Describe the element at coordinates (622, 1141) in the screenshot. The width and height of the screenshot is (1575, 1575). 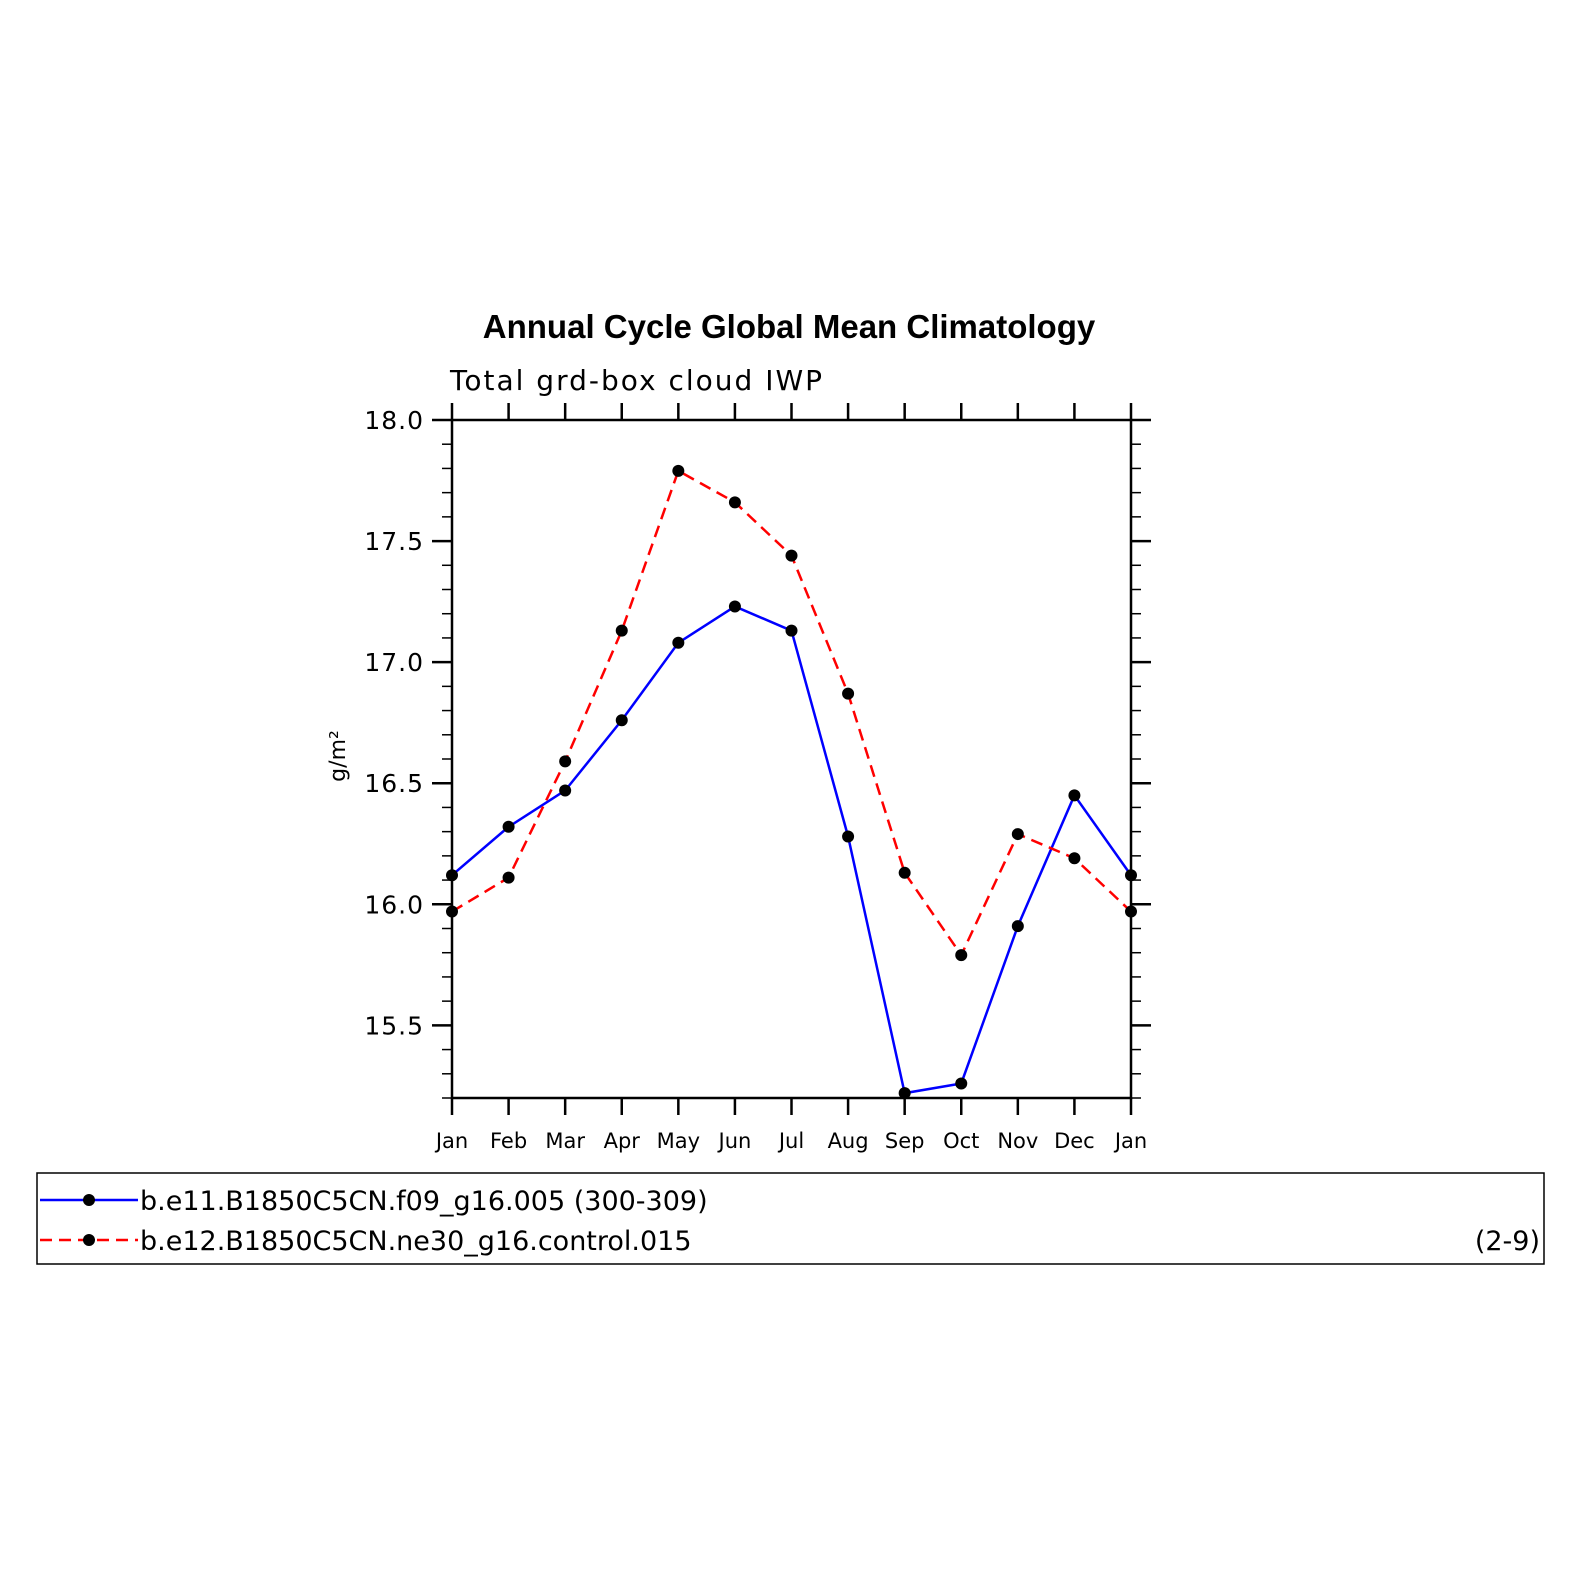
I see `x-tick-label: Apr` at that location.